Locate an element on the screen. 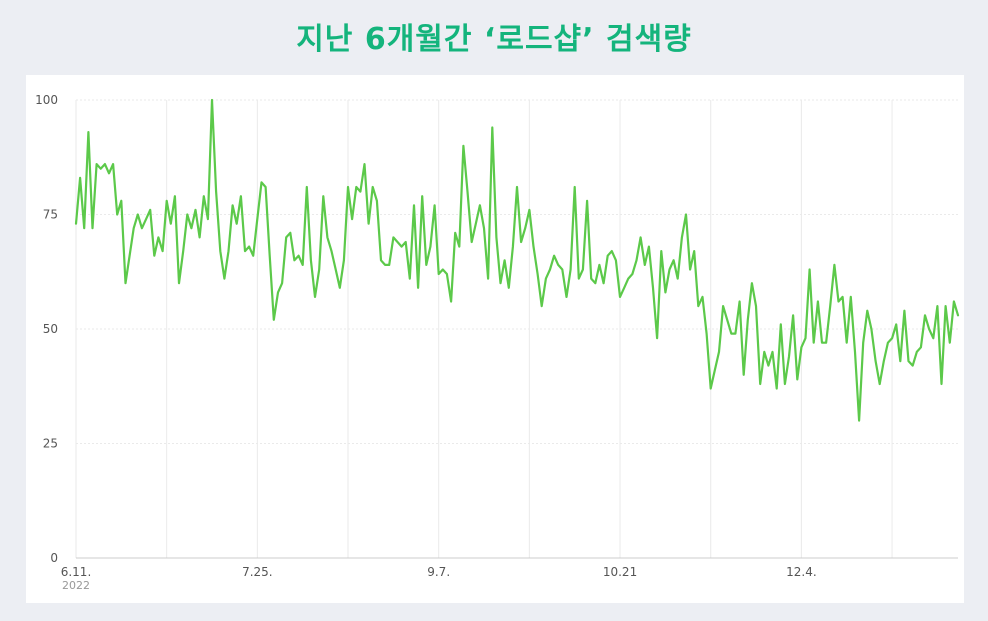 Image resolution: width=988 pixels, height=621 pixels. x-tick-label: 6.11. is located at coordinates (76, 572).